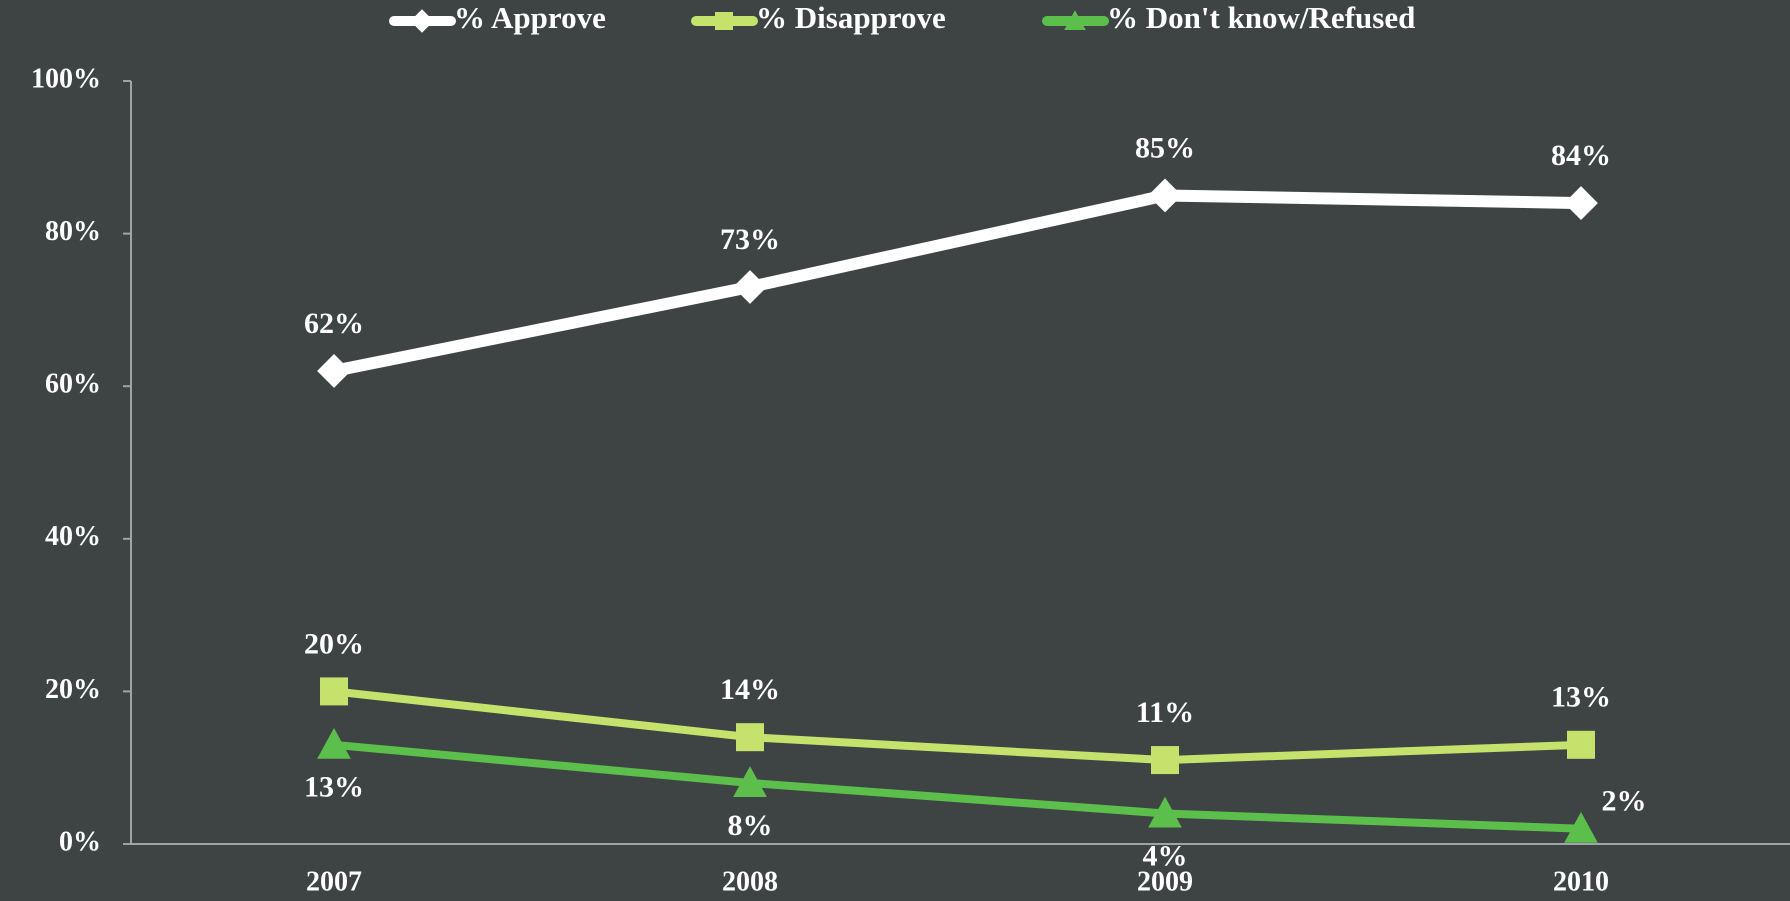  I want to click on legend-label: % Approve, so click(530, 17).